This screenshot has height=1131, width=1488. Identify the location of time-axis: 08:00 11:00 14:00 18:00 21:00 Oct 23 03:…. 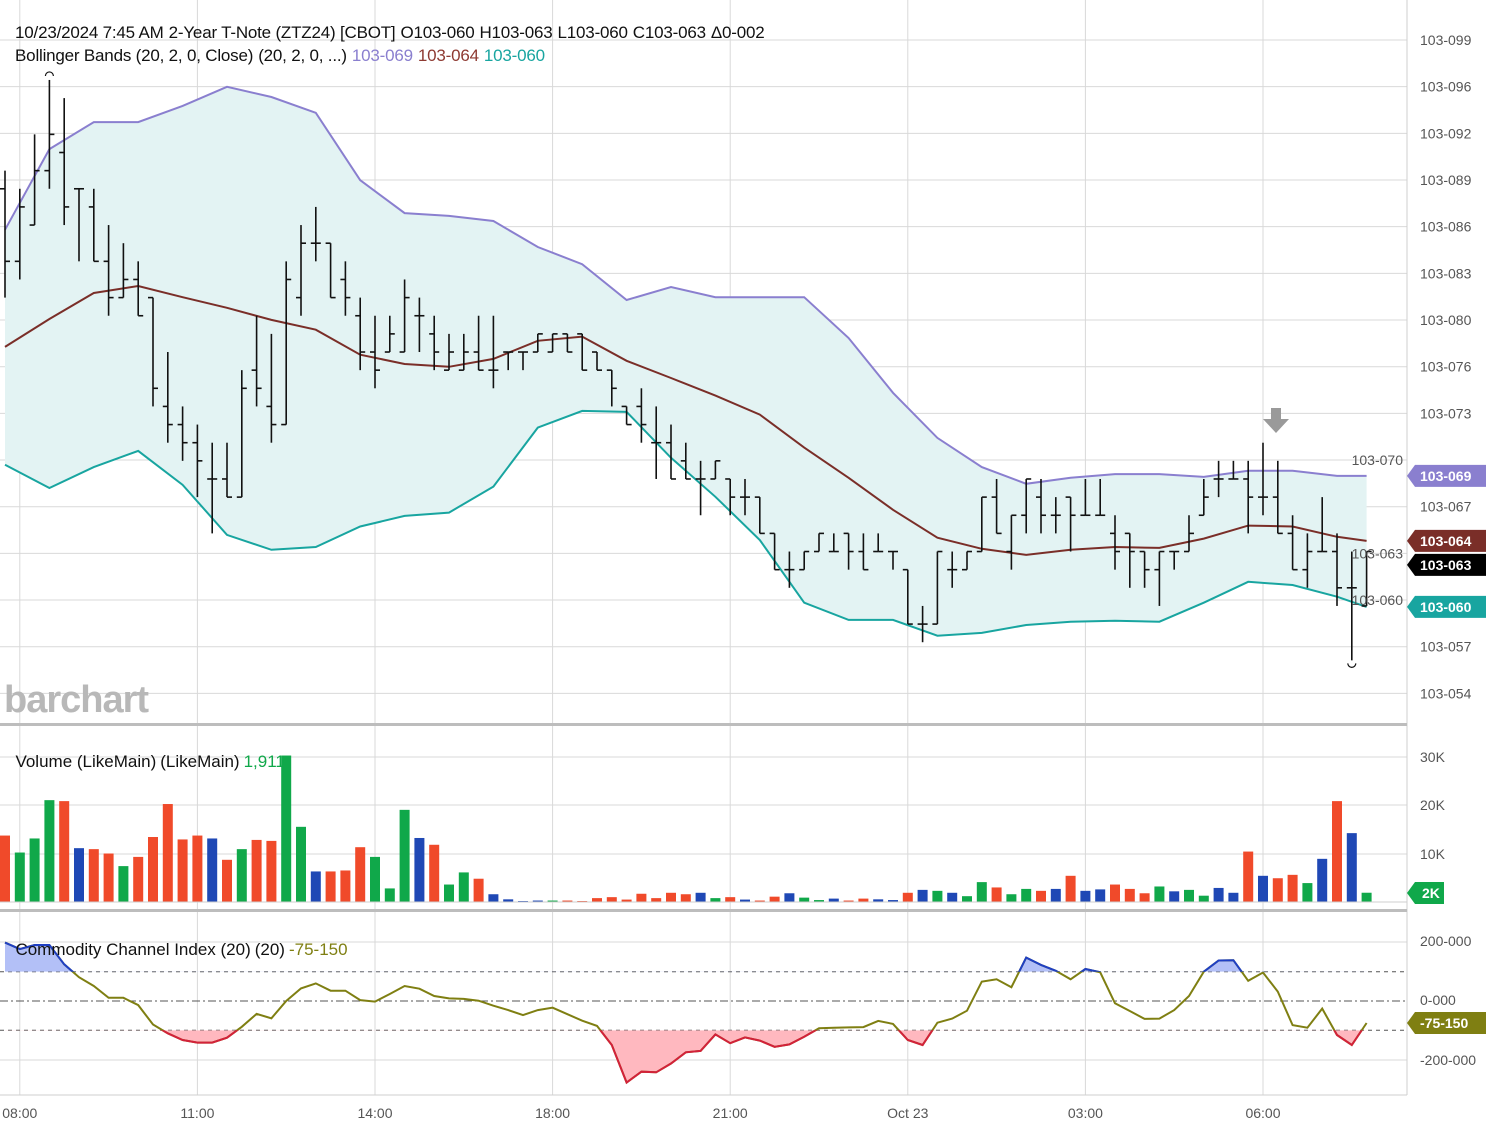
(641, 1113).